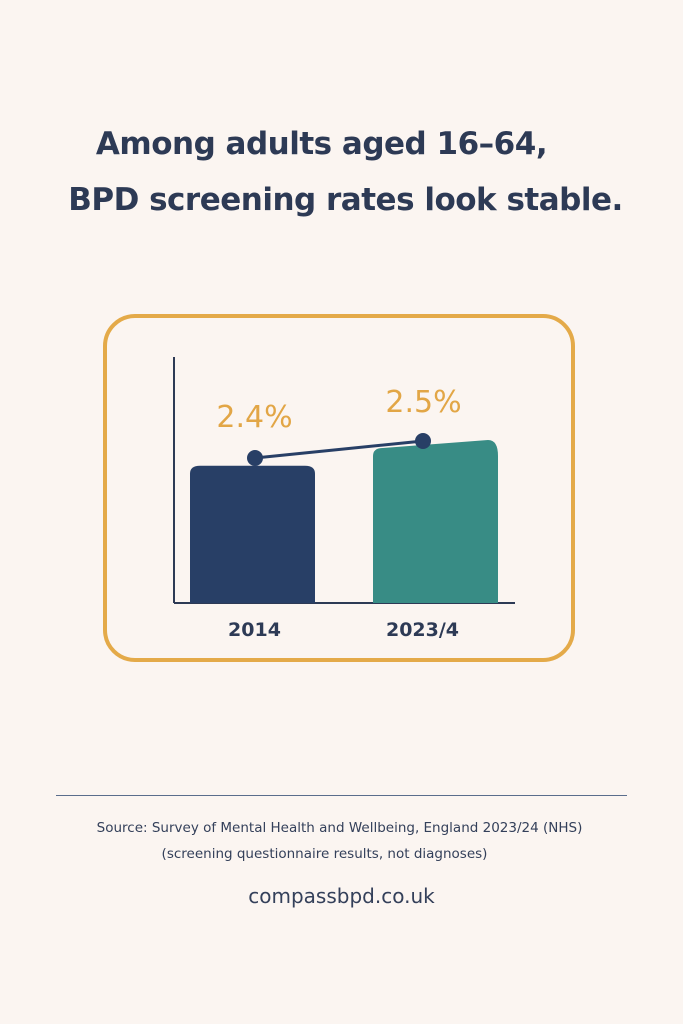 The height and width of the screenshot is (1024, 683). What do you see at coordinates (254, 417) in the screenshot?
I see `data-label: 2.4%` at bounding box center [254, 417].